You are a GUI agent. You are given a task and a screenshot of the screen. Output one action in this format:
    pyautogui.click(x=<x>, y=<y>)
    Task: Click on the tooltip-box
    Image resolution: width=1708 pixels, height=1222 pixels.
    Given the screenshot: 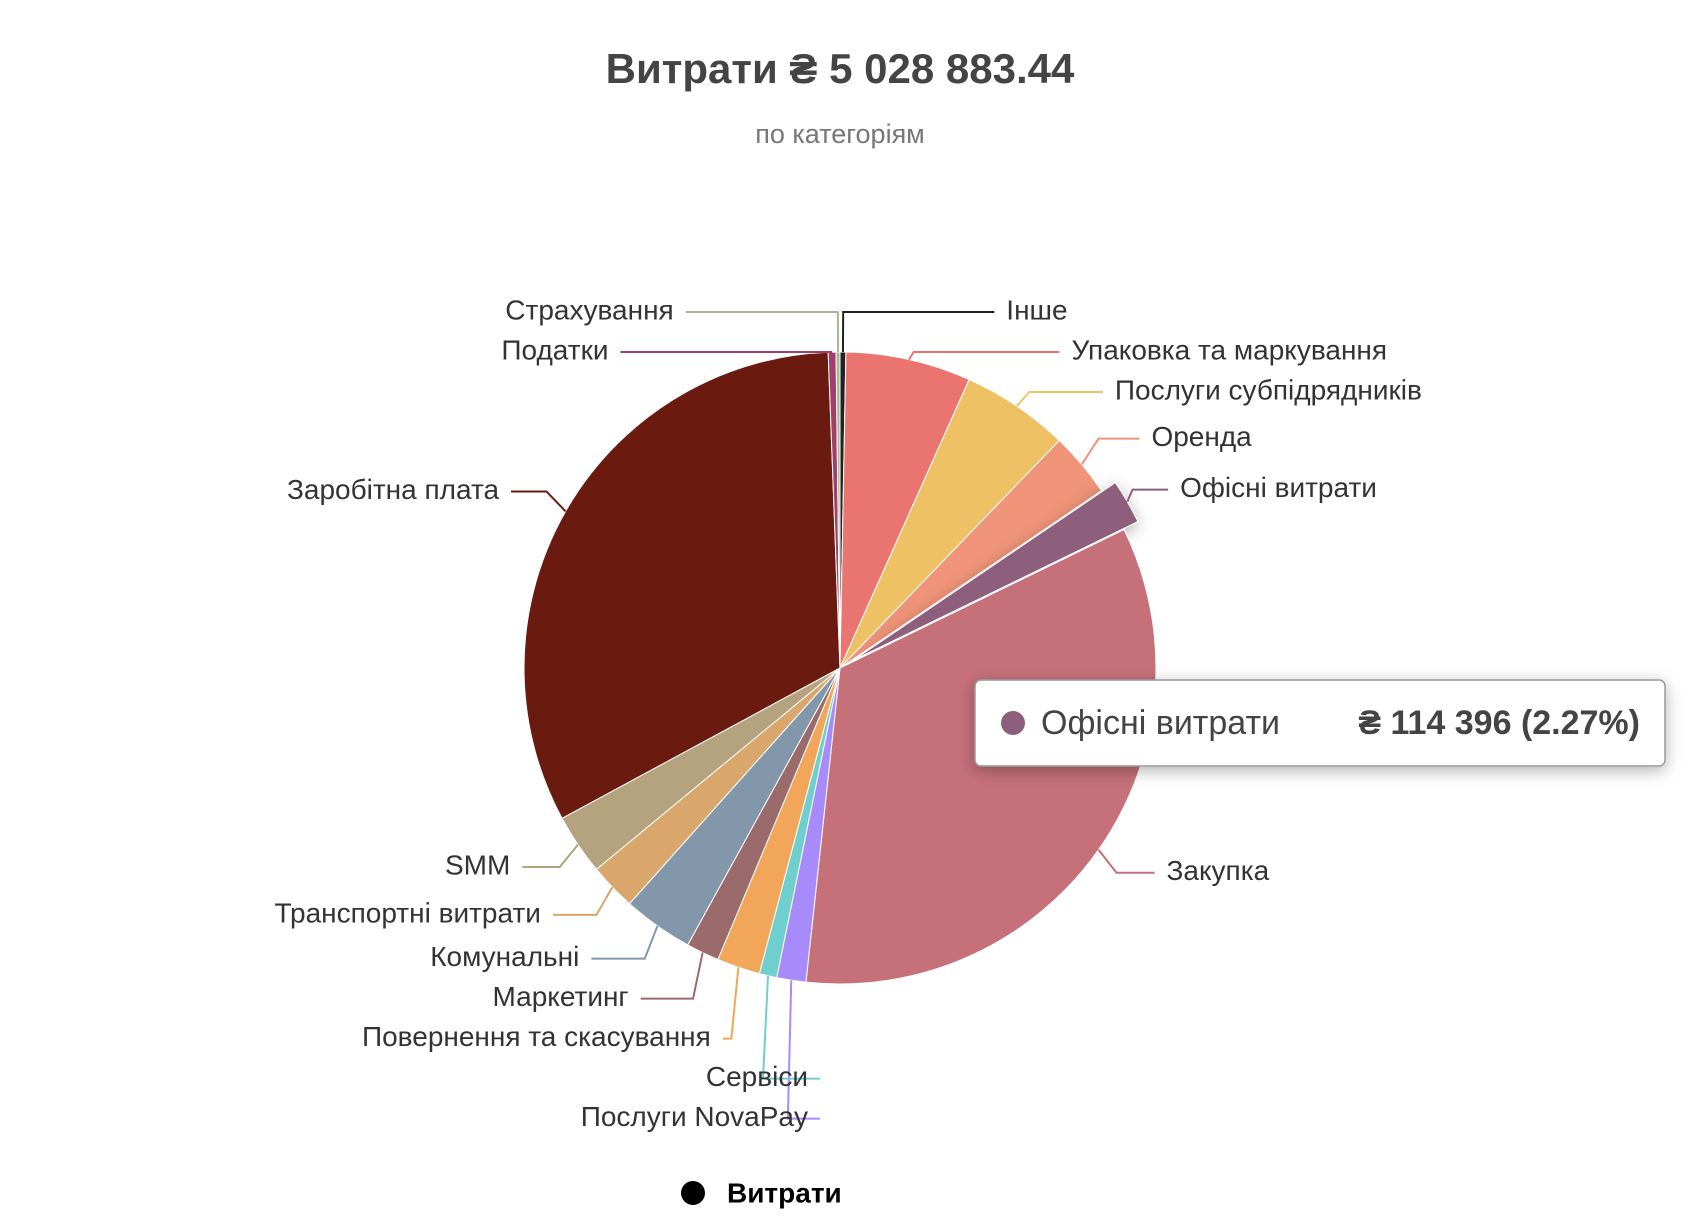 What is the action you would take?
    pyautogui.click(x=1320, y=723)
    